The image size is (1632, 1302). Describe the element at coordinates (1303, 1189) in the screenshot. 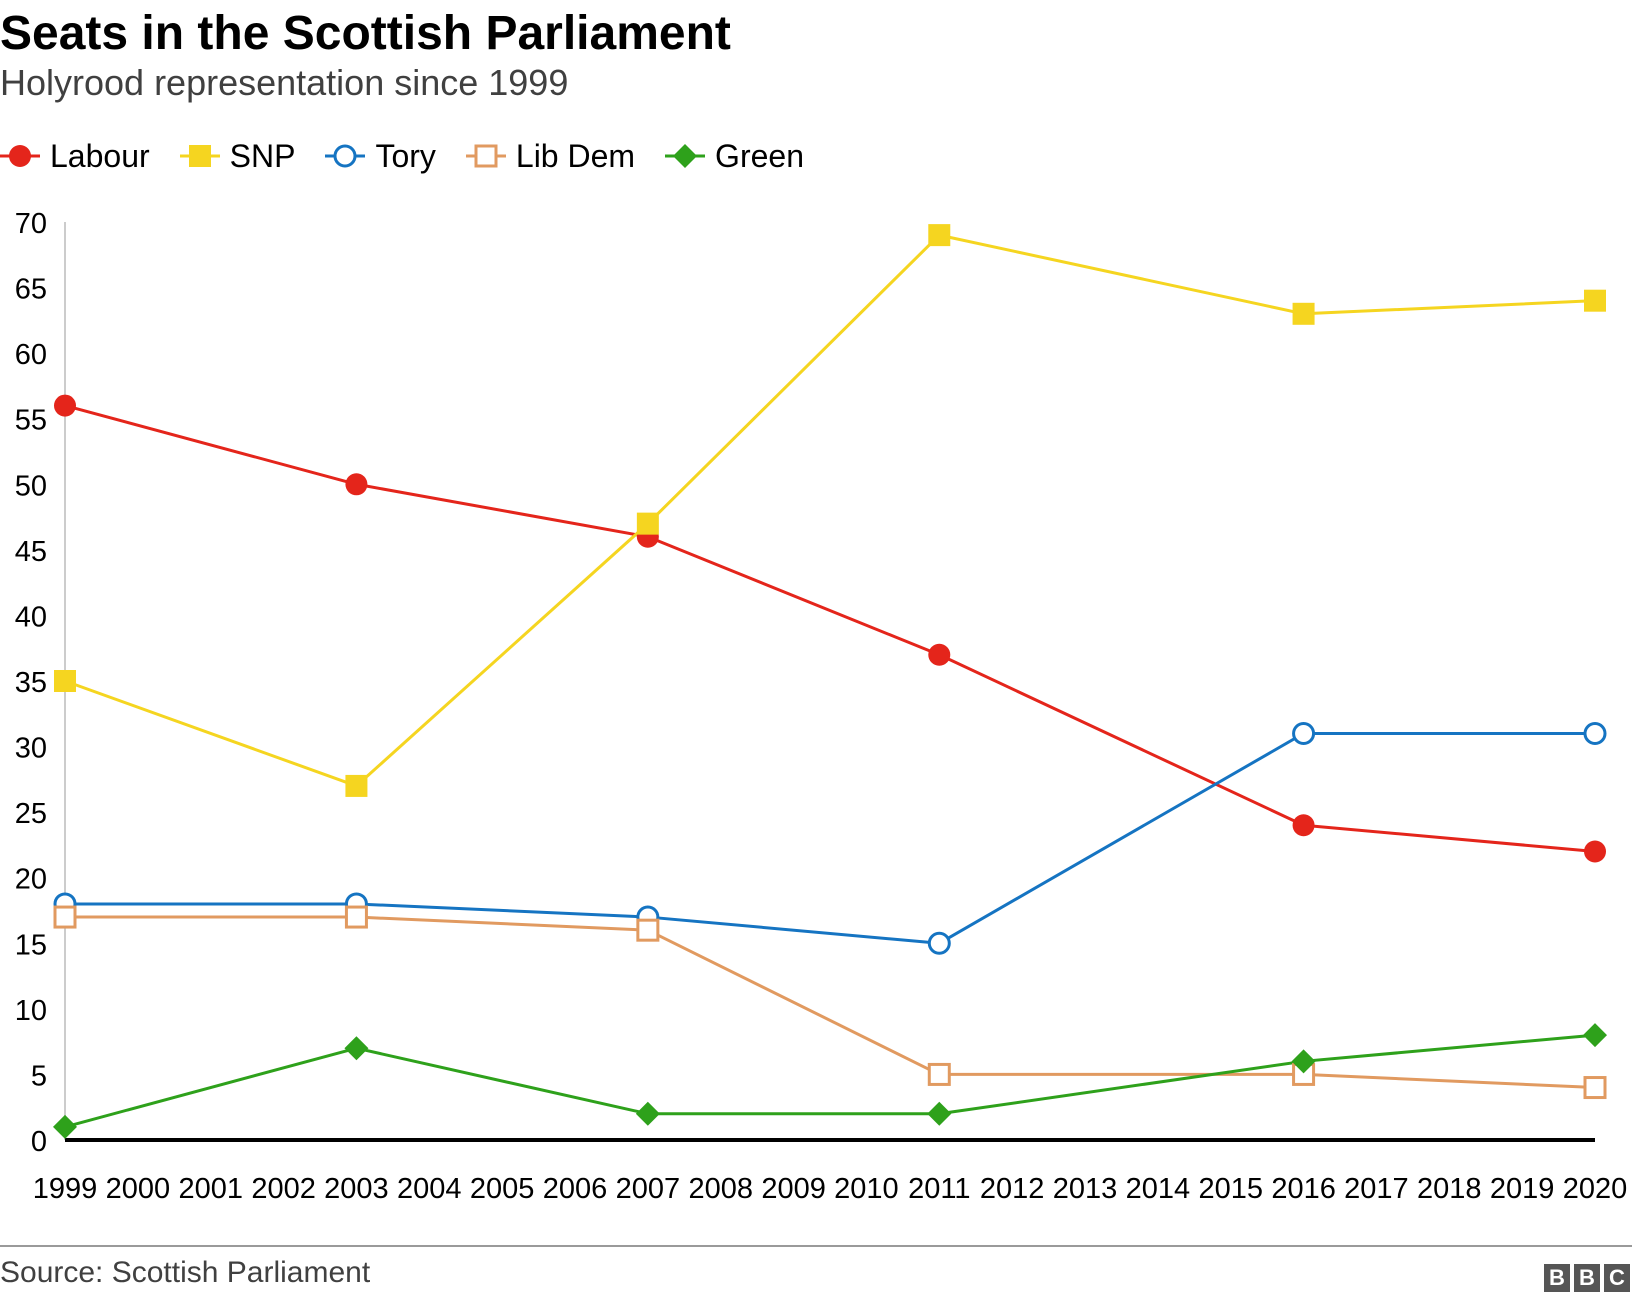

I see `x-tick-label: 2016` at that location.